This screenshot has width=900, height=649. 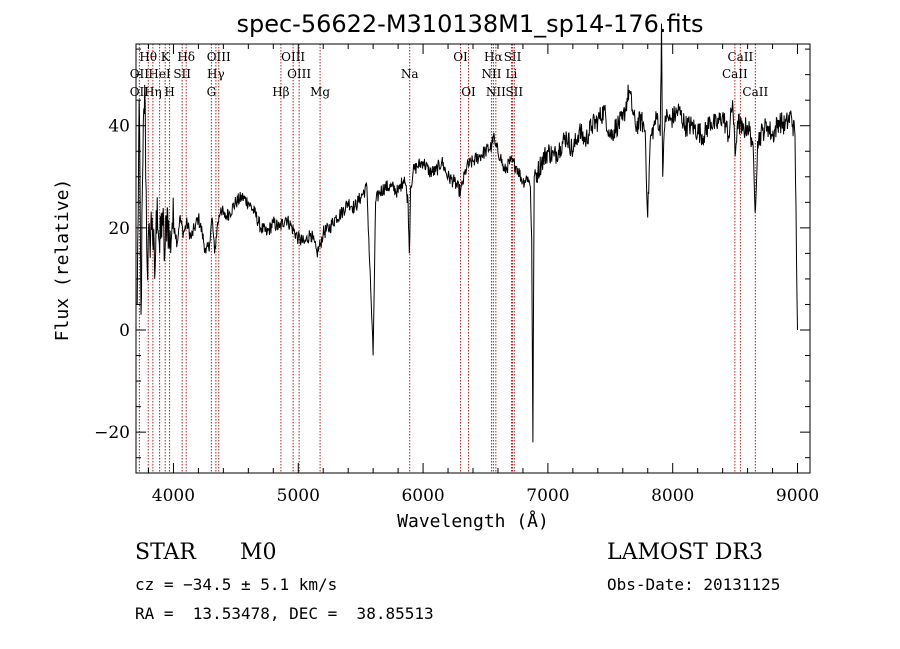 I want to click on x-tick-label: 4000, so click(x=173, y=496).